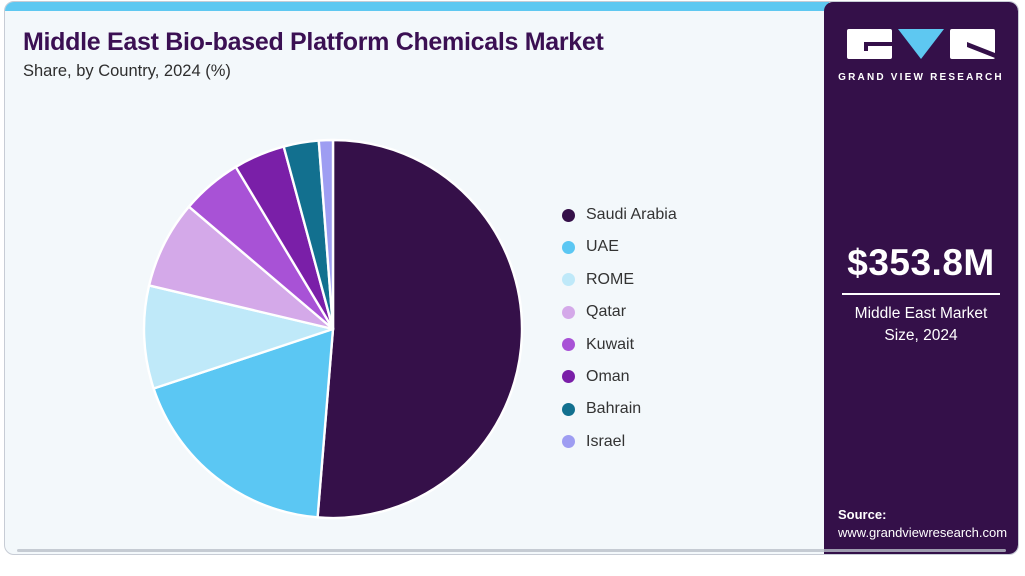 The width and height of the screenshot is (1025, 576). What do you see at coordinates (922, 523) in the screenshot?
I see `source-block: Source: www.grandviewresearch.com` at bounding box center [922, 523].